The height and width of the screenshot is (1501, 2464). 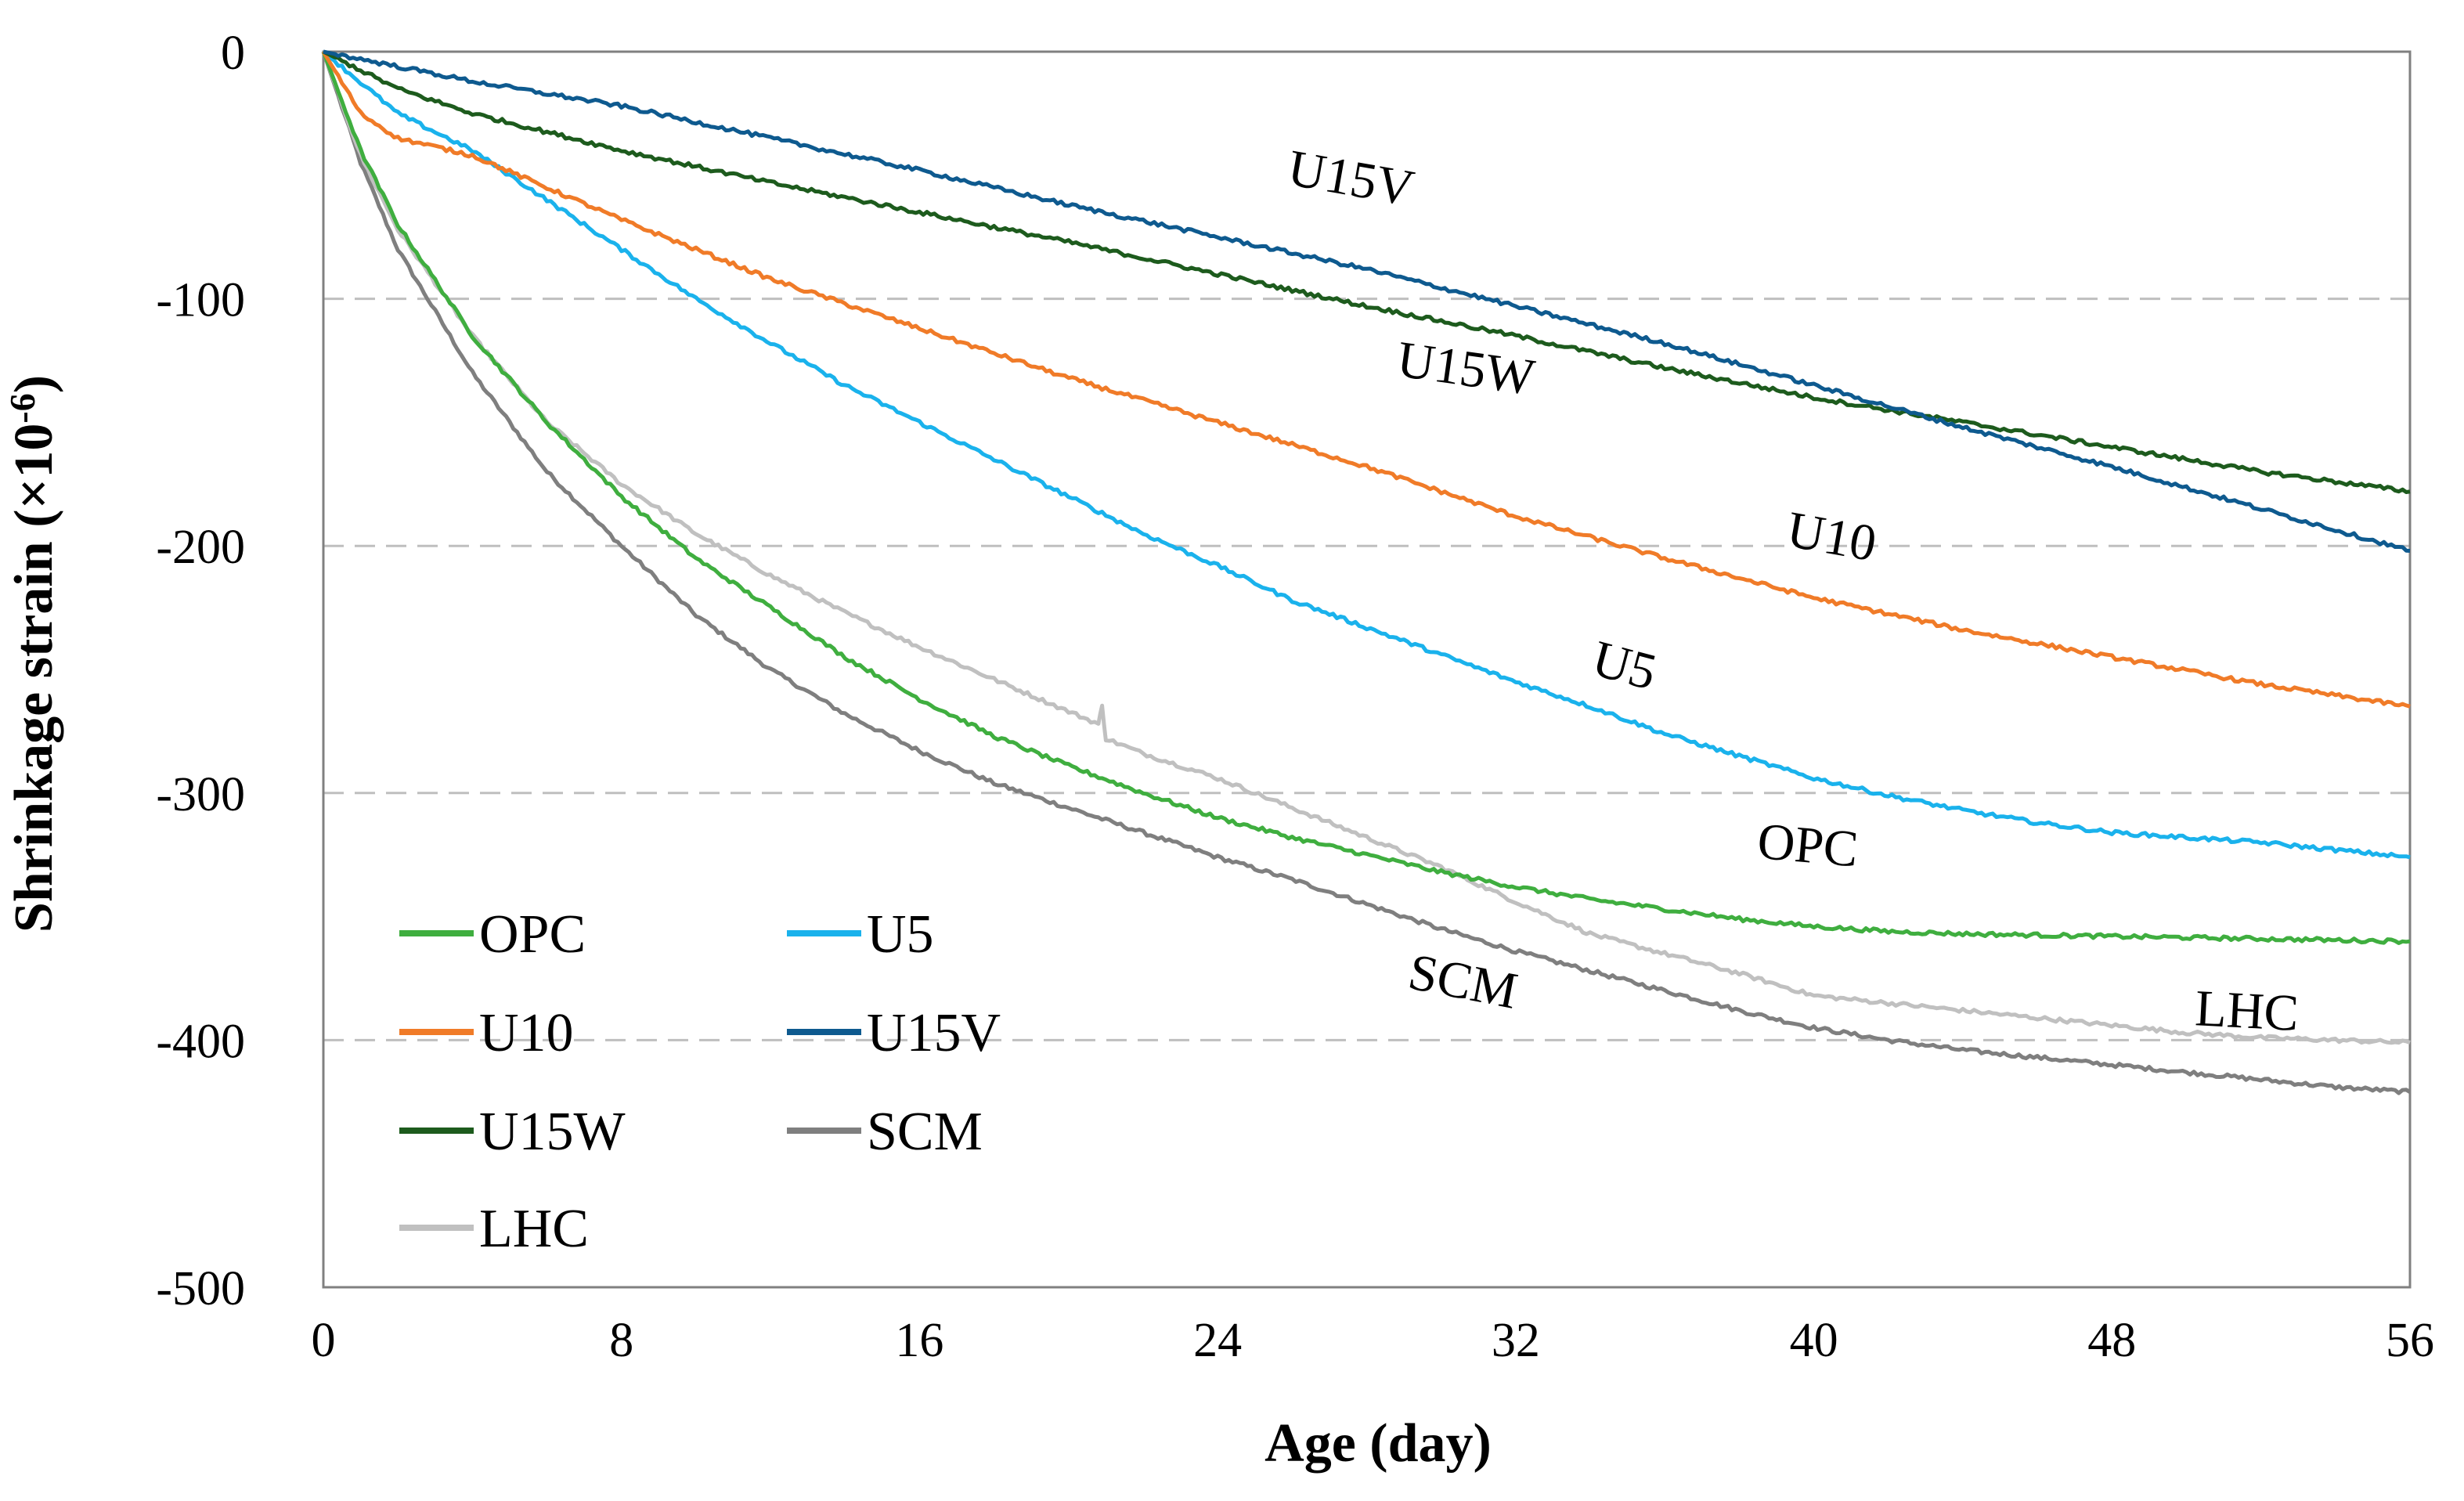 I want to click on annotation-u15v: U15V, so click(x=1351, y=179).